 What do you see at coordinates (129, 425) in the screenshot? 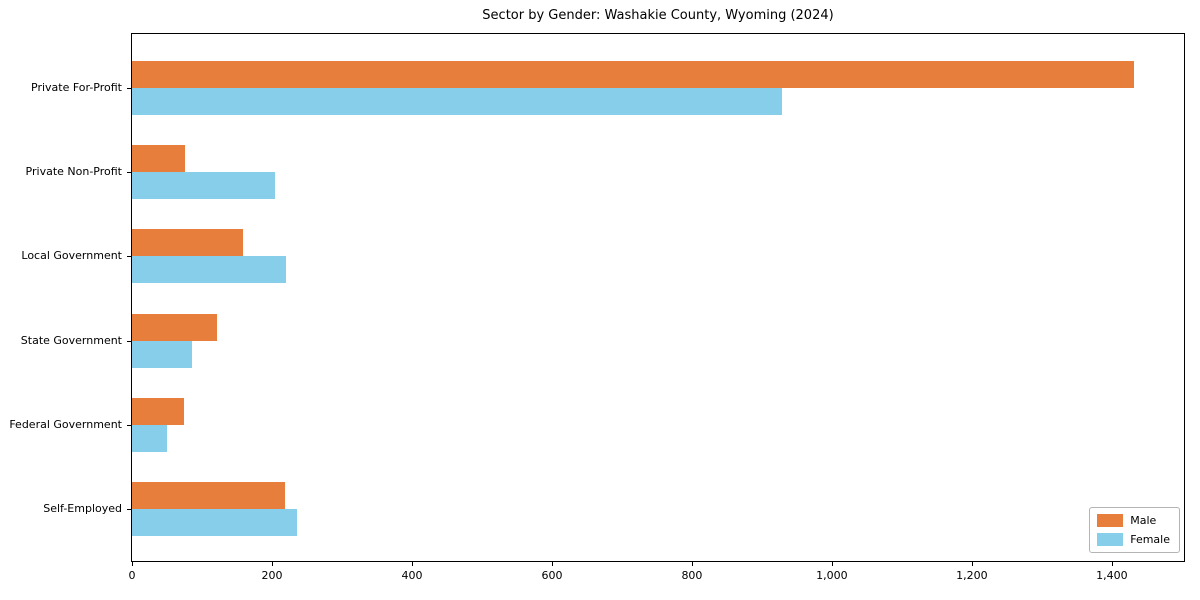
I see `y-tick-federal-government` at bounding box center [129, 425].